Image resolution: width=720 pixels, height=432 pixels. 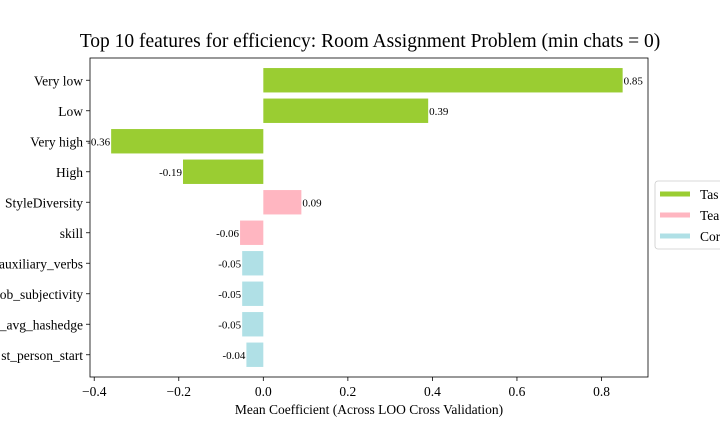 What do you see at coordinates (58, 80) in the screenshot?
I see `category-label-0: Very low` at bounding box center [58, 80].